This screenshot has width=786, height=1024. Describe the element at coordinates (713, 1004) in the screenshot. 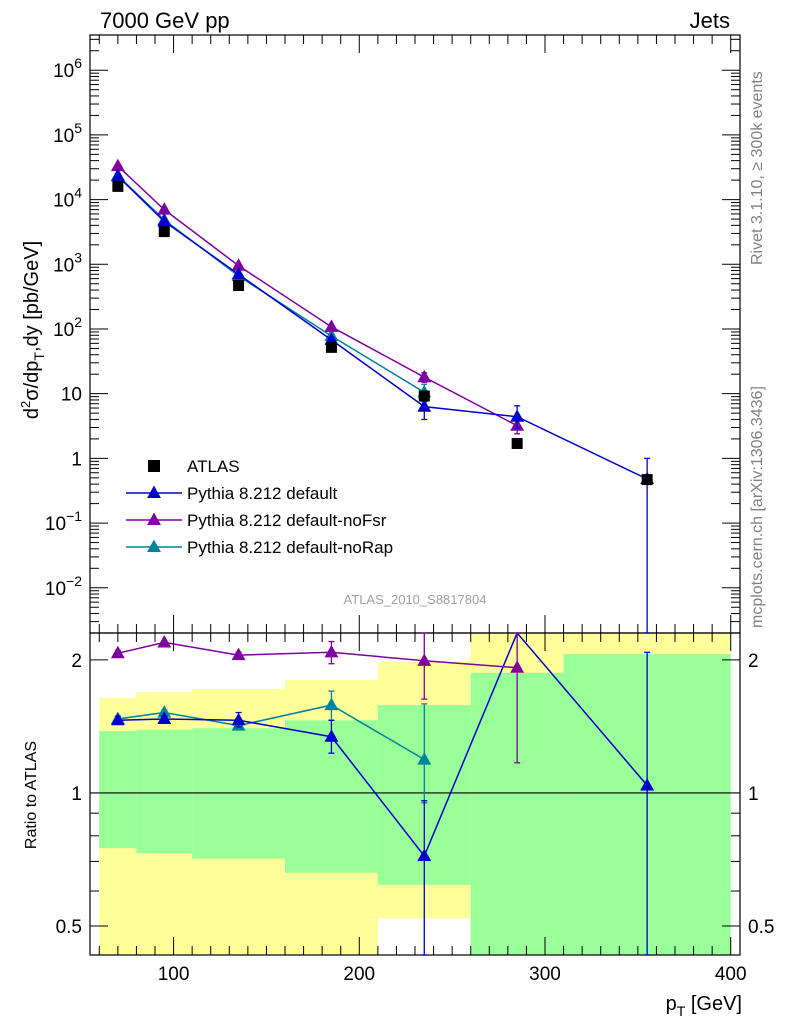

I see `xlabel-rest: [GeV]` at that location.